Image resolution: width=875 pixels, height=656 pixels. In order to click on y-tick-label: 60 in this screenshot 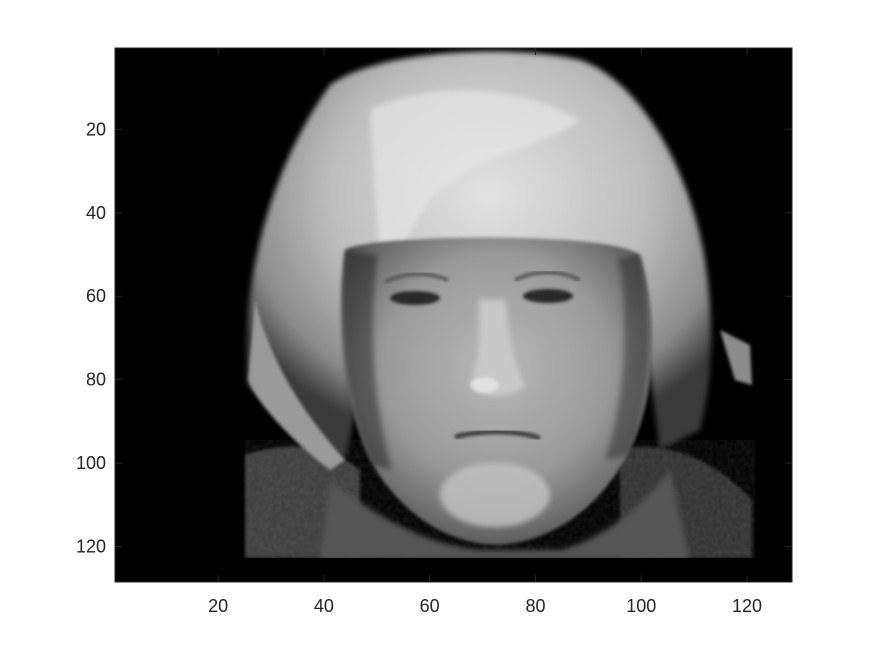, I will do `click(96, 296)`.